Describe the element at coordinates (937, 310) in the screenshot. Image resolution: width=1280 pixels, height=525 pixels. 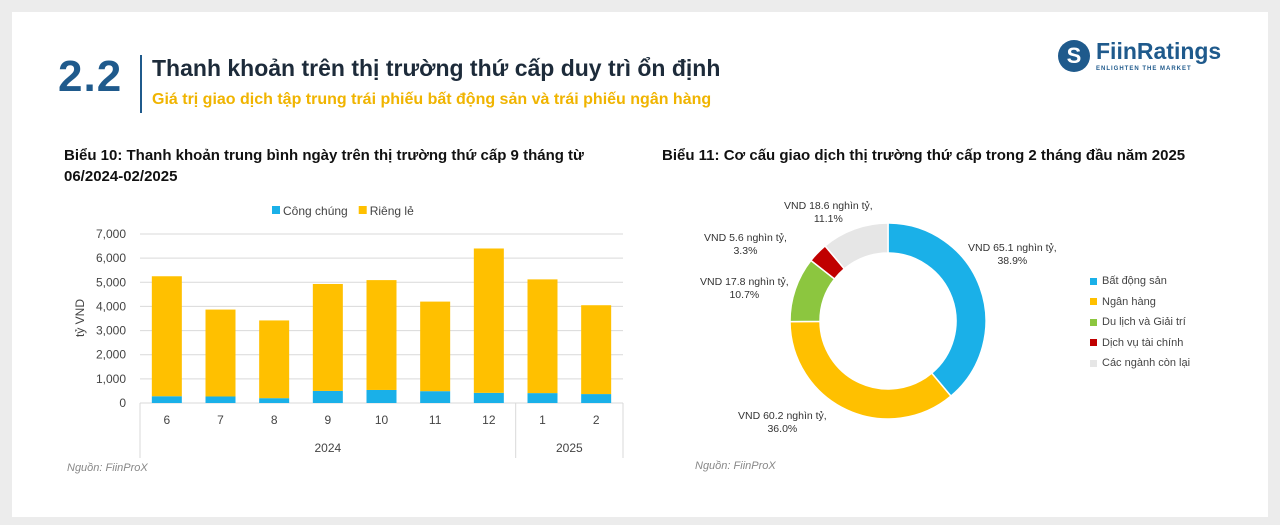
I see `donut-slice-bất-động-sản` at that location.